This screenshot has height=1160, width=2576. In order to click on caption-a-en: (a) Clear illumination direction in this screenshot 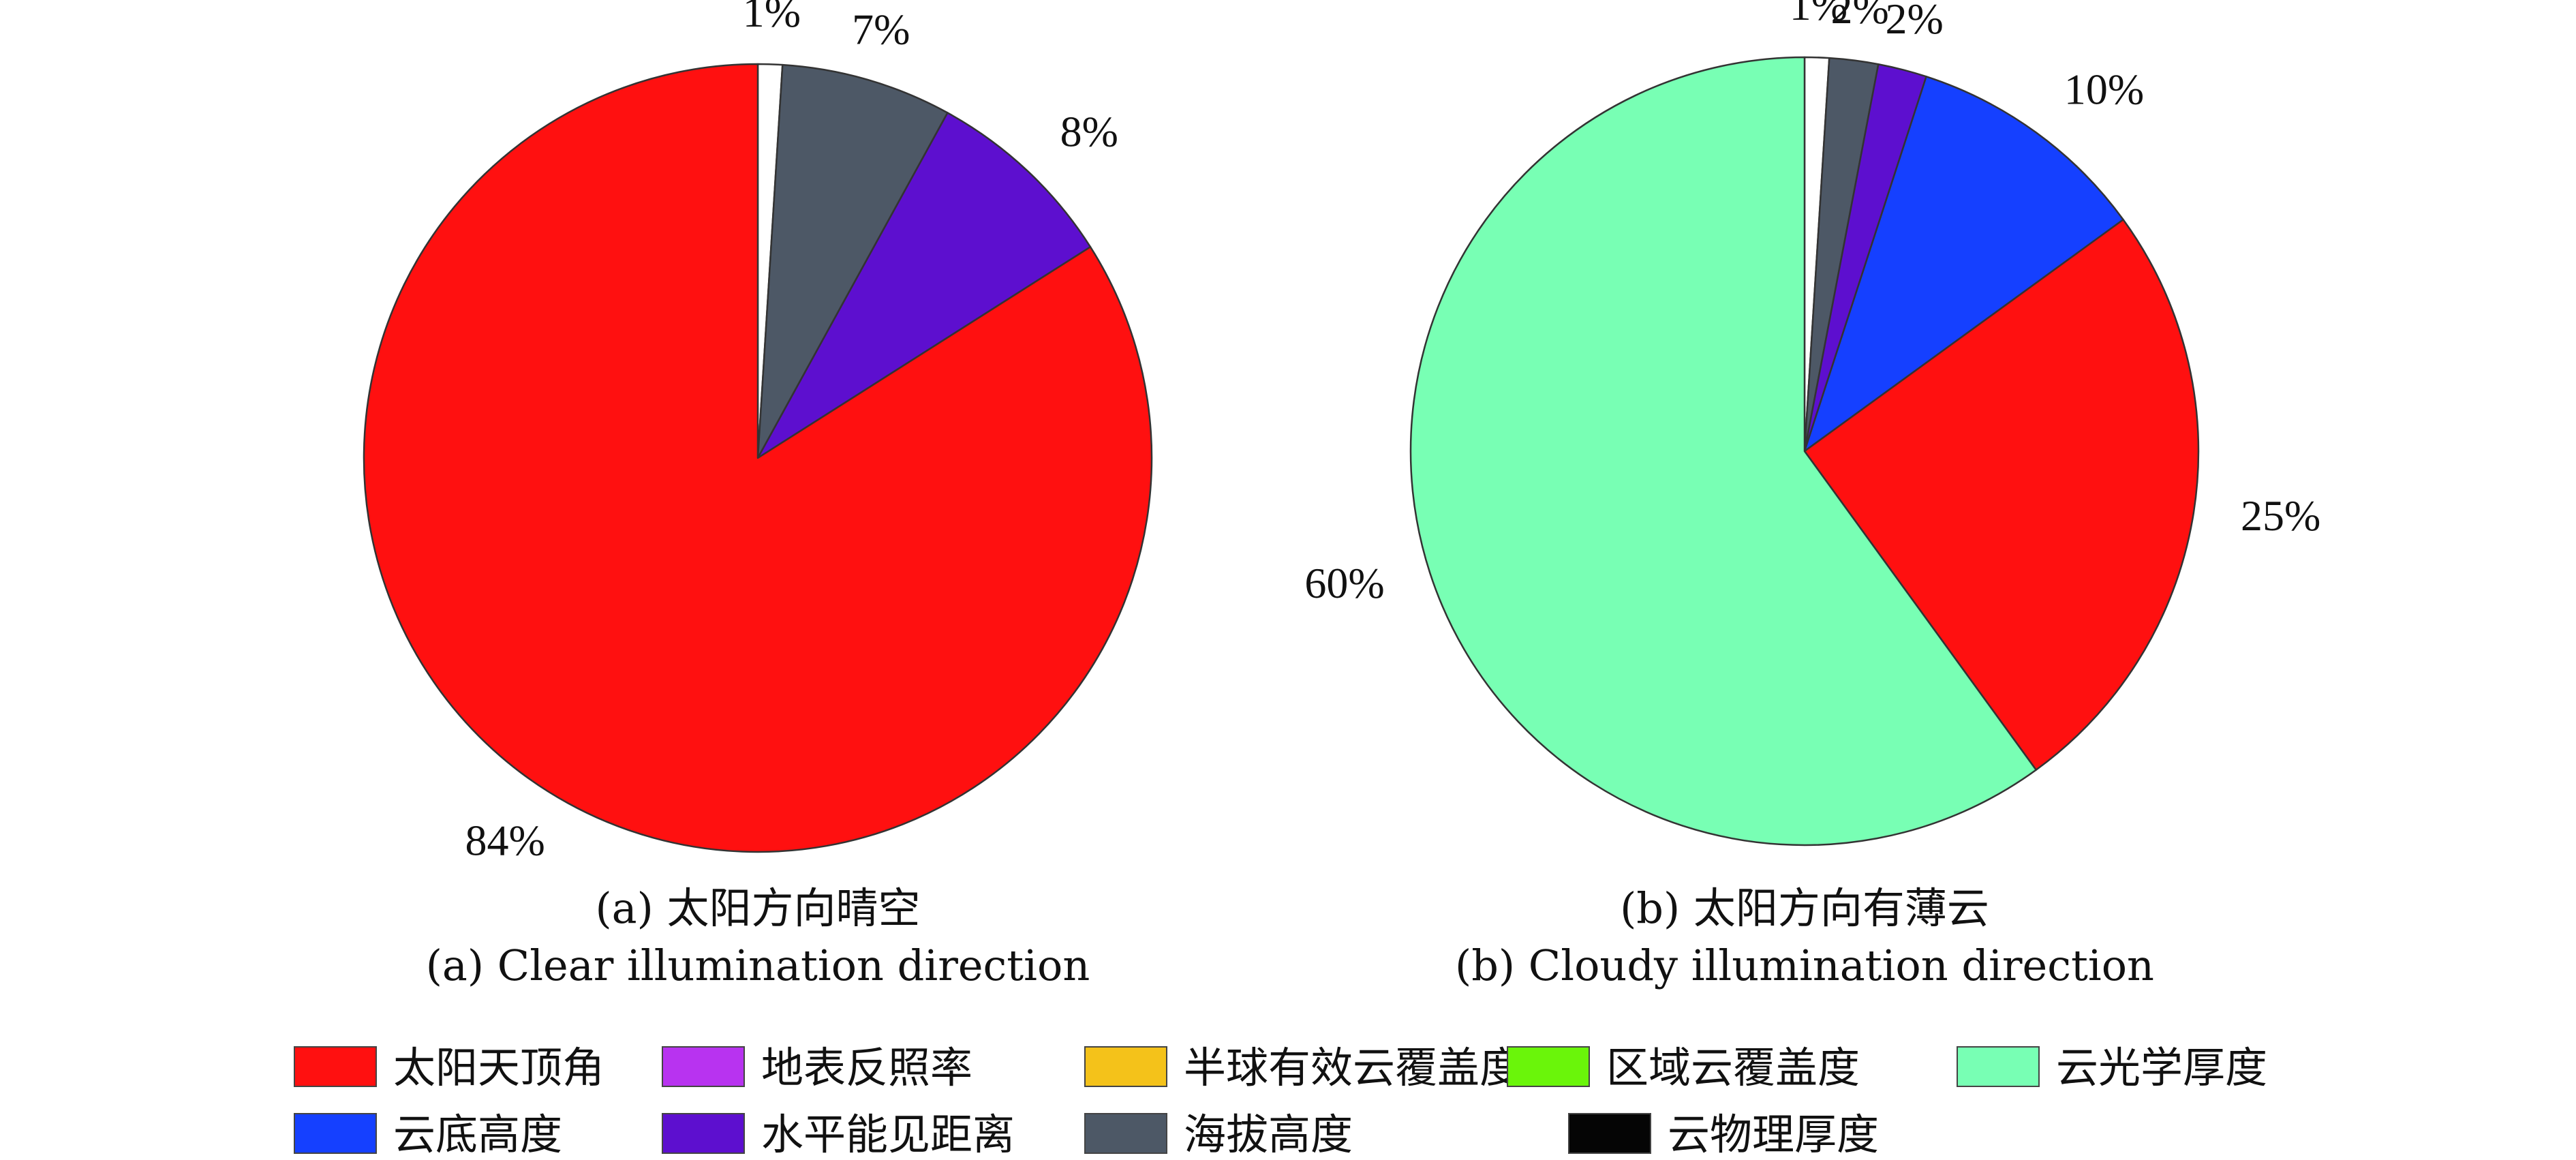, I will do `click(758, 965)`.